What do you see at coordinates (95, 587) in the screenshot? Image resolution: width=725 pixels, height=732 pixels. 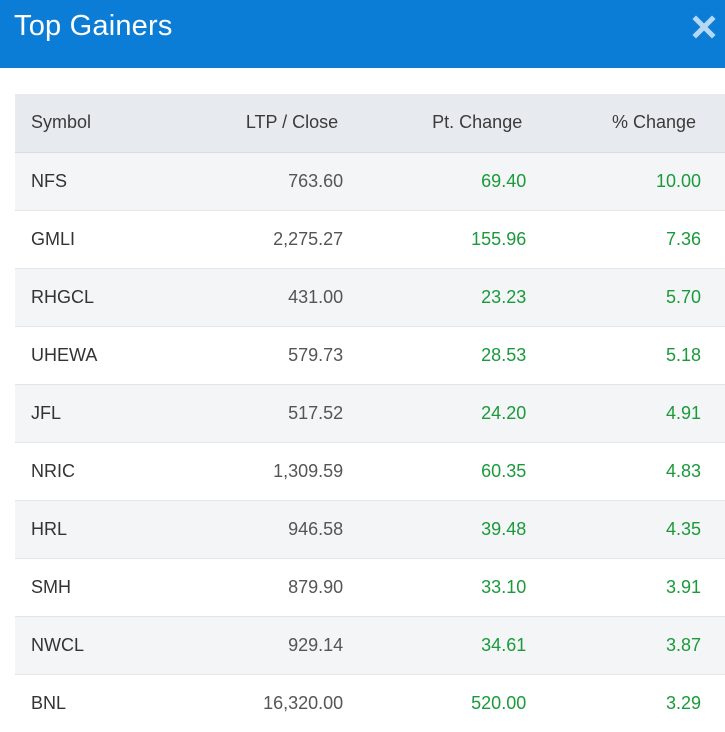 I see `cell-symbol: SMH` at bounding box center [95, 587].